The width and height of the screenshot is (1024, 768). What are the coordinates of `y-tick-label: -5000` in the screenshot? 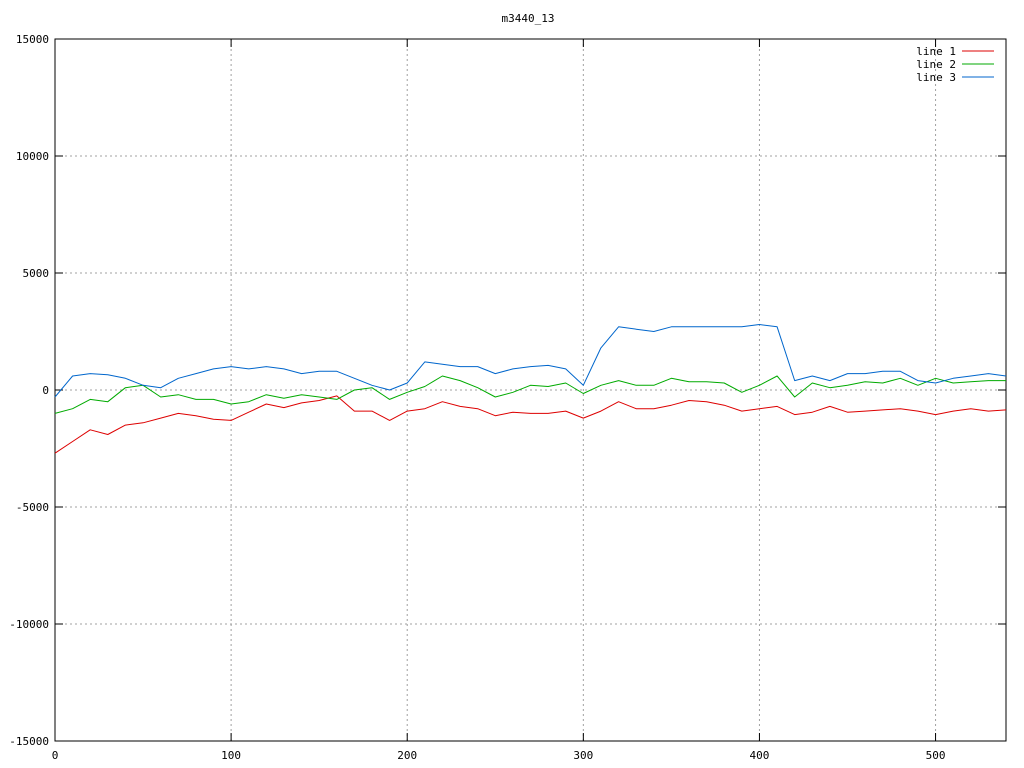 It's located at (32, 507).